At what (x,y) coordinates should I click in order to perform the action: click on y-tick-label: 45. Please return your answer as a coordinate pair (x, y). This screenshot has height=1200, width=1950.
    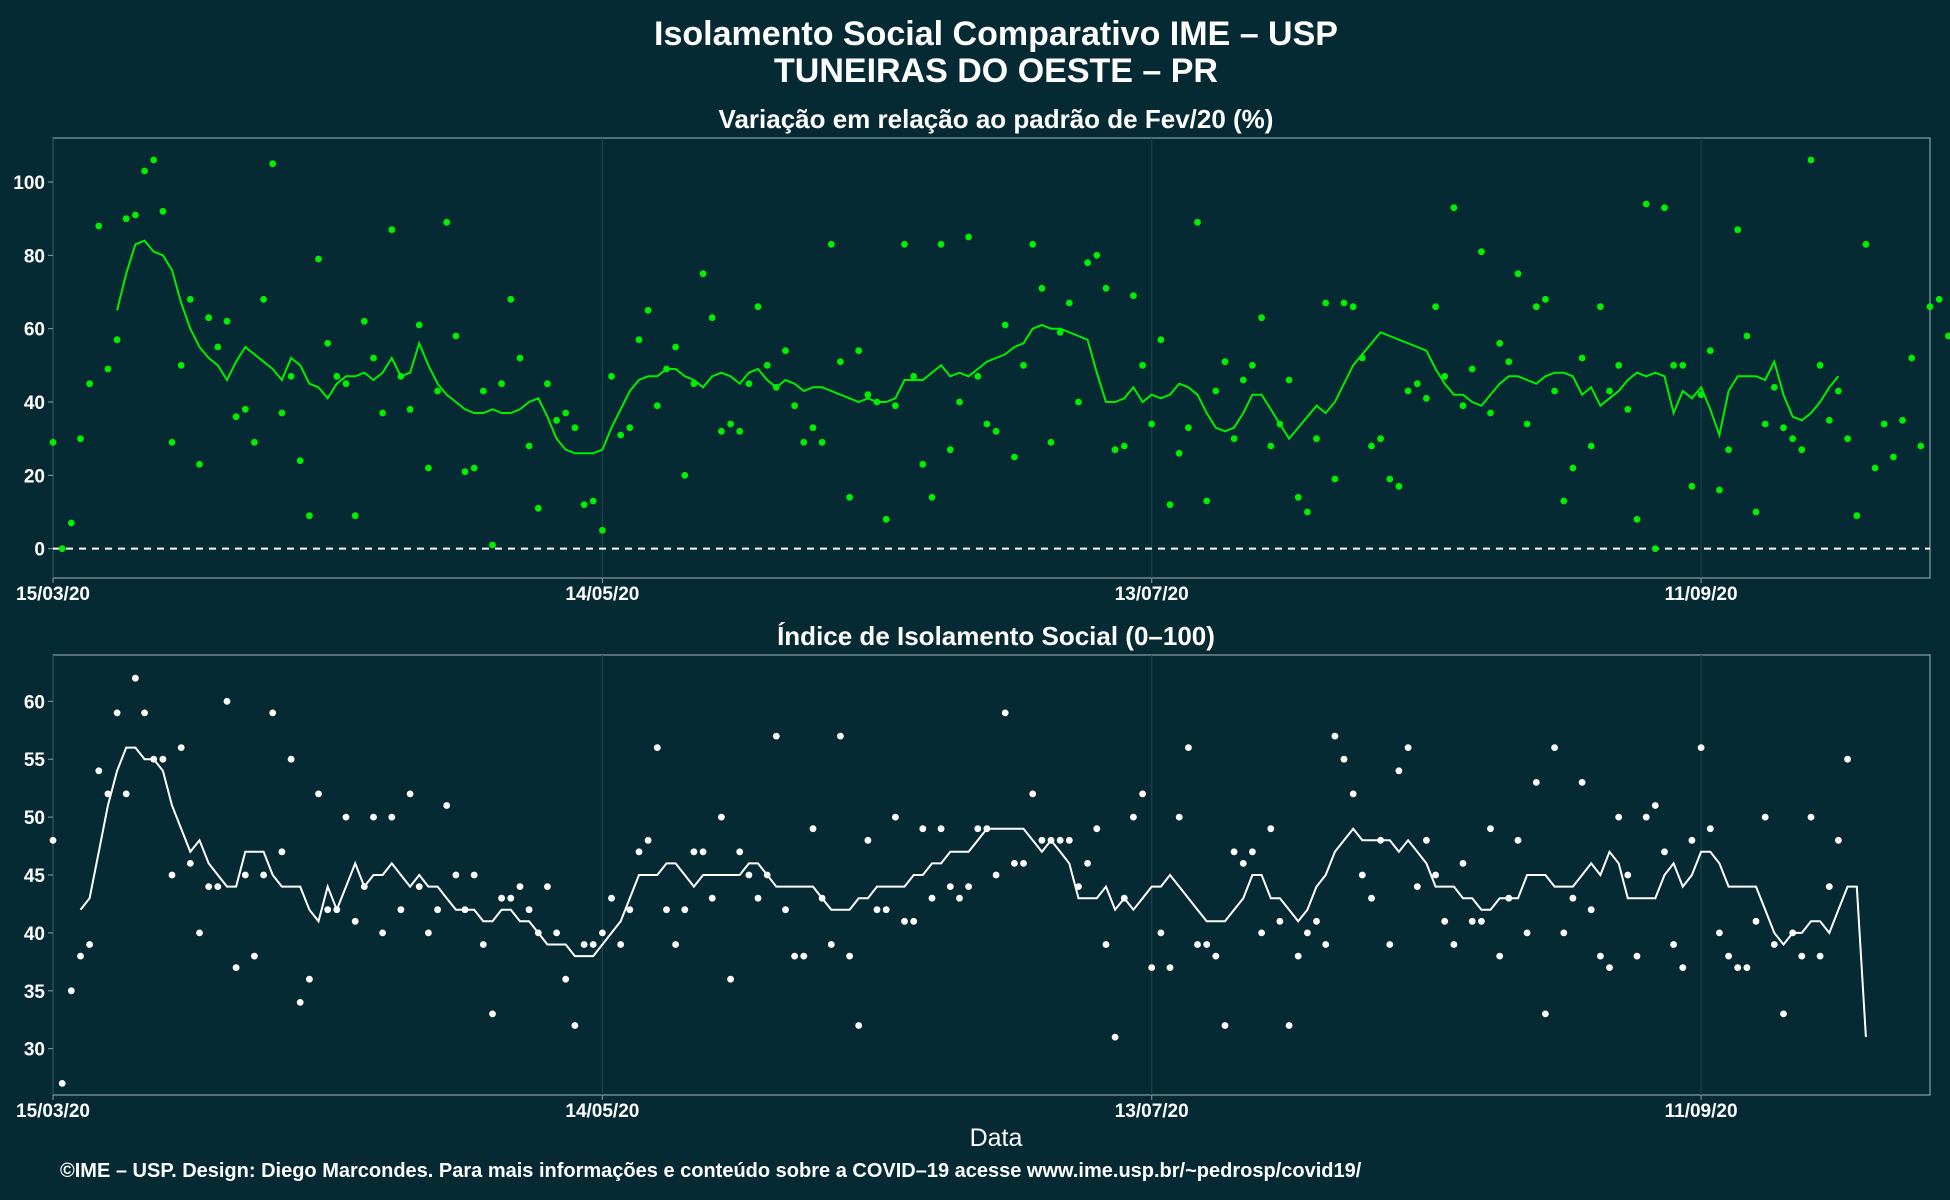
    Looking at the image, I should click on (35, 876).